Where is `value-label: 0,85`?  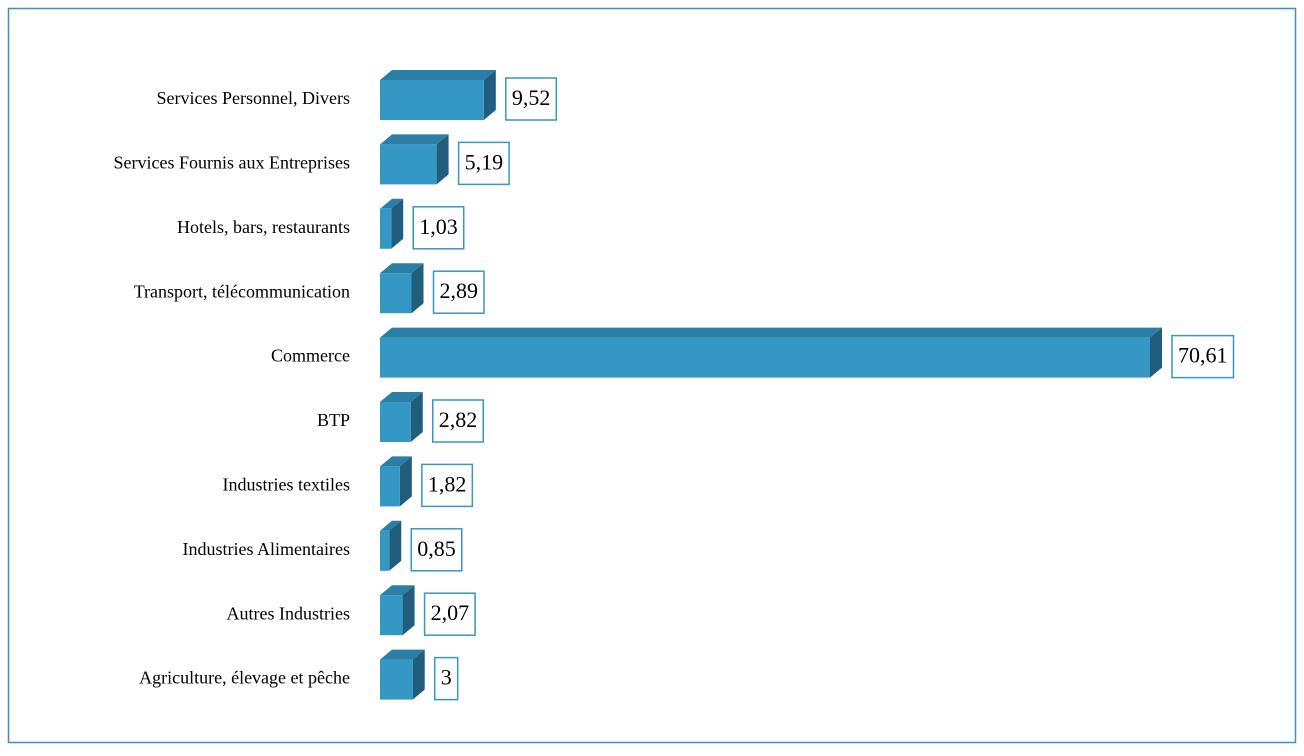
value-label: 0,85 is located at coordinates (436, 548).